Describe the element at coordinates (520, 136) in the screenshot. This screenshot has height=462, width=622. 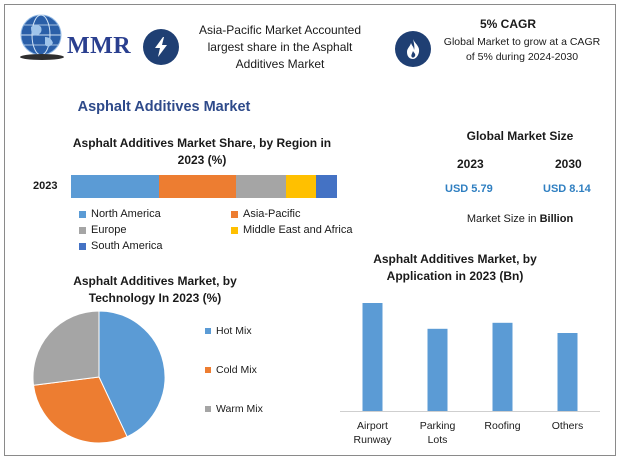
I see `global-market-size-title: Global Market Size` at that location.